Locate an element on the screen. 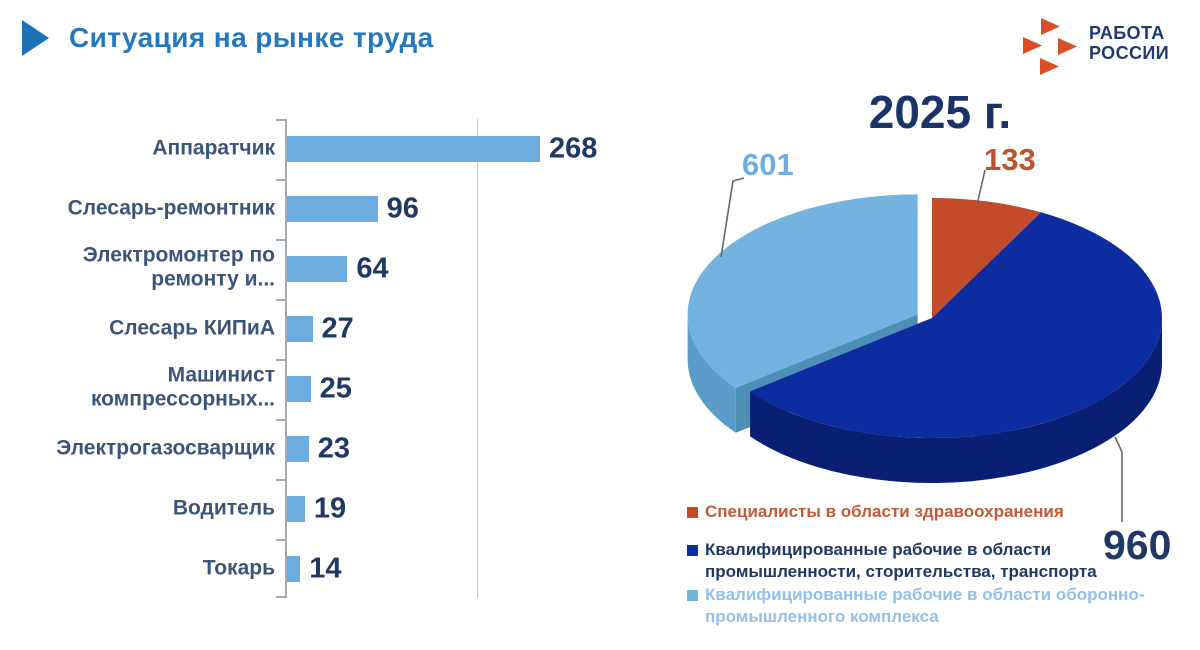  bar-row: Аппаратчик 268 is located at coordinates (325, 149).